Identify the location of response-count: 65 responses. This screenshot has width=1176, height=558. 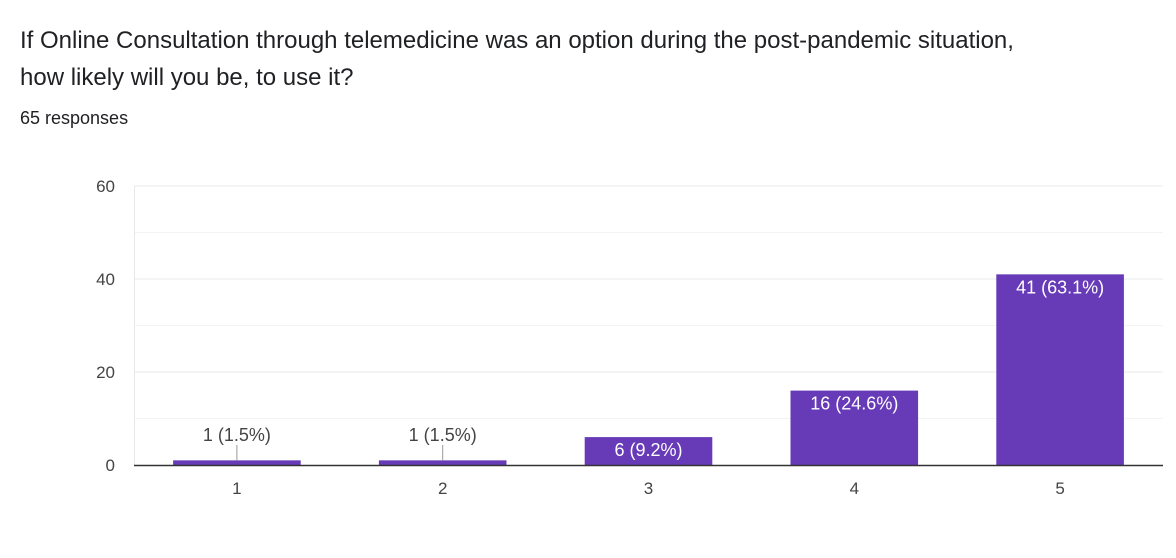
(74, 118).